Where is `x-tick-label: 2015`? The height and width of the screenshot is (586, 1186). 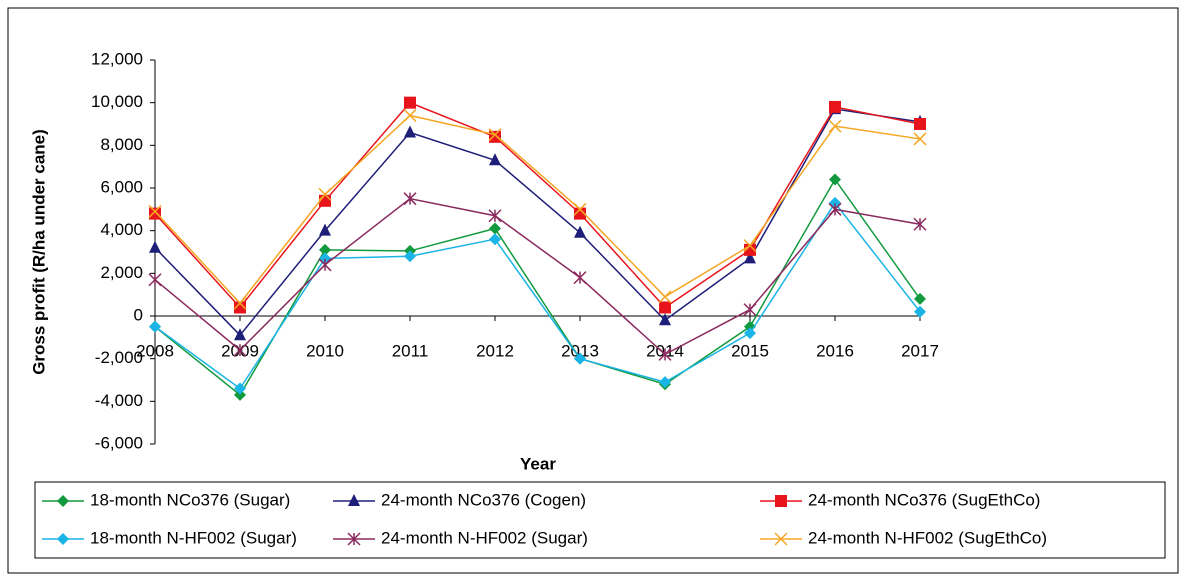
x-tick-label: 2015 is located at coordinates (750, 350).